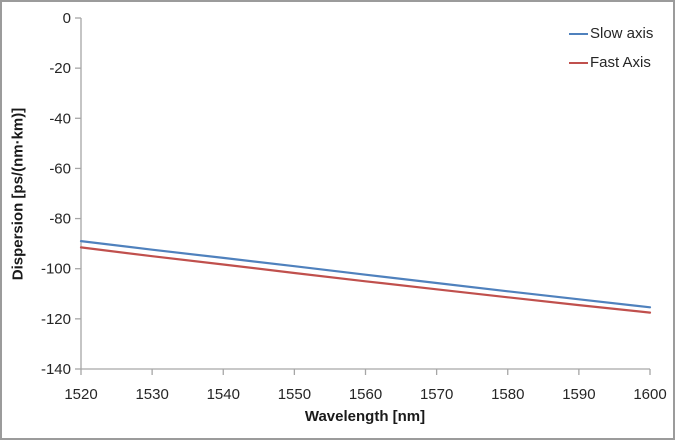  I want to click on y-tick-label: -20, so click(60, 68).